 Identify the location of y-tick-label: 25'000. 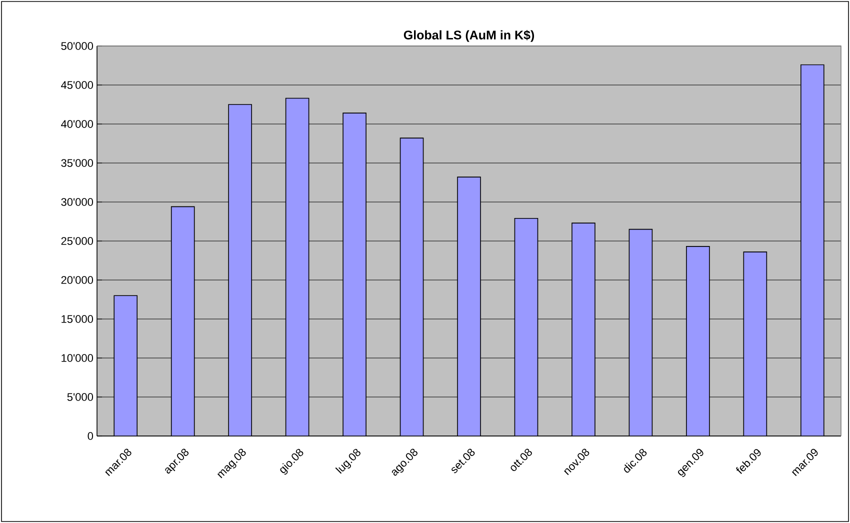
(77, 241).